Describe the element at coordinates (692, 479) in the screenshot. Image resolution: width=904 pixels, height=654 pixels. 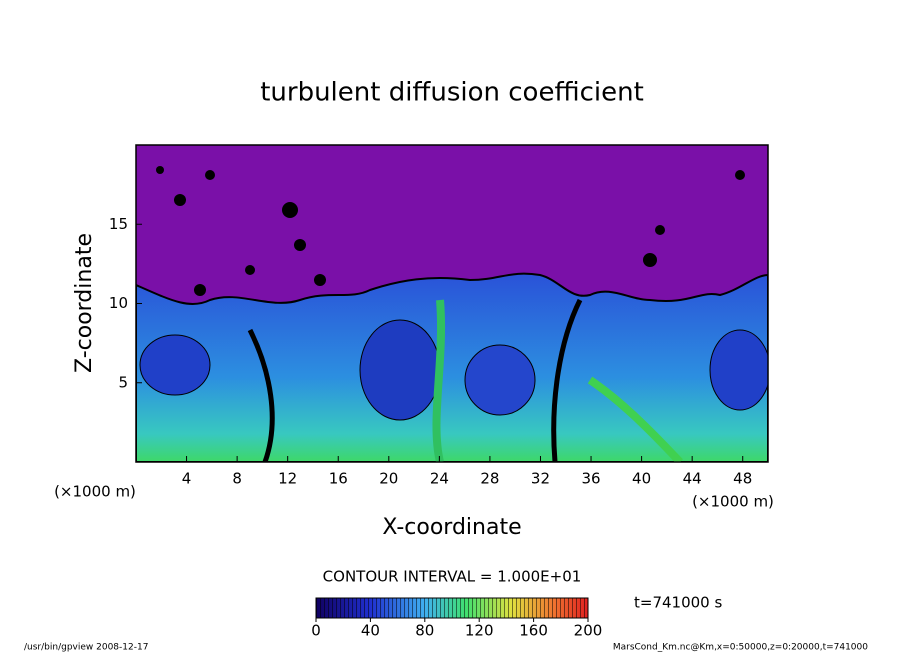
I see `x-tick-label: 44` at that location.